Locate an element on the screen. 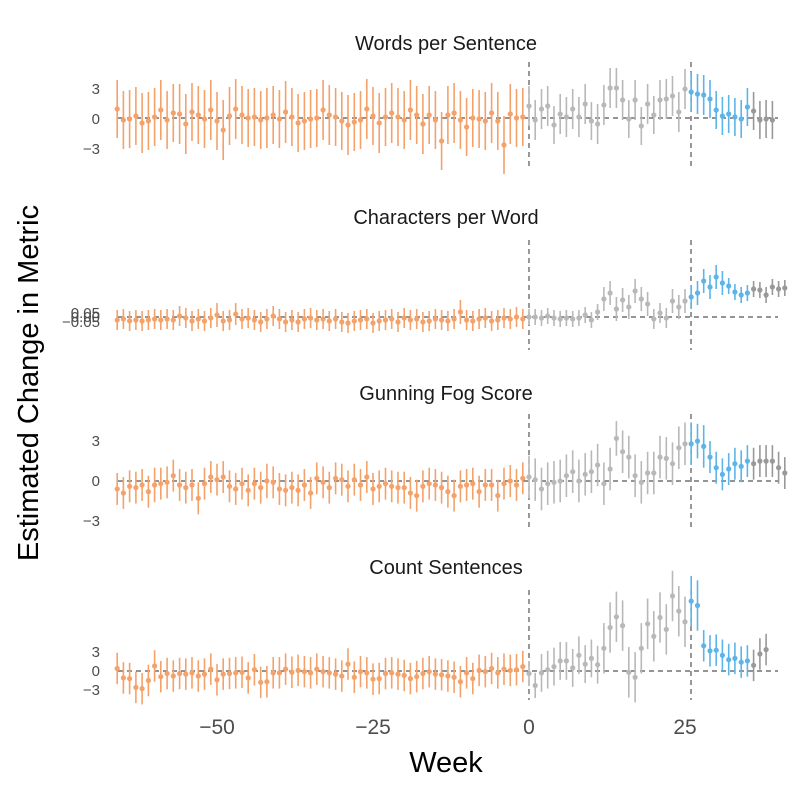 This screenshot has height=793, width=793. y-tick-label: −0.05 is located at coordinates (81, 322).